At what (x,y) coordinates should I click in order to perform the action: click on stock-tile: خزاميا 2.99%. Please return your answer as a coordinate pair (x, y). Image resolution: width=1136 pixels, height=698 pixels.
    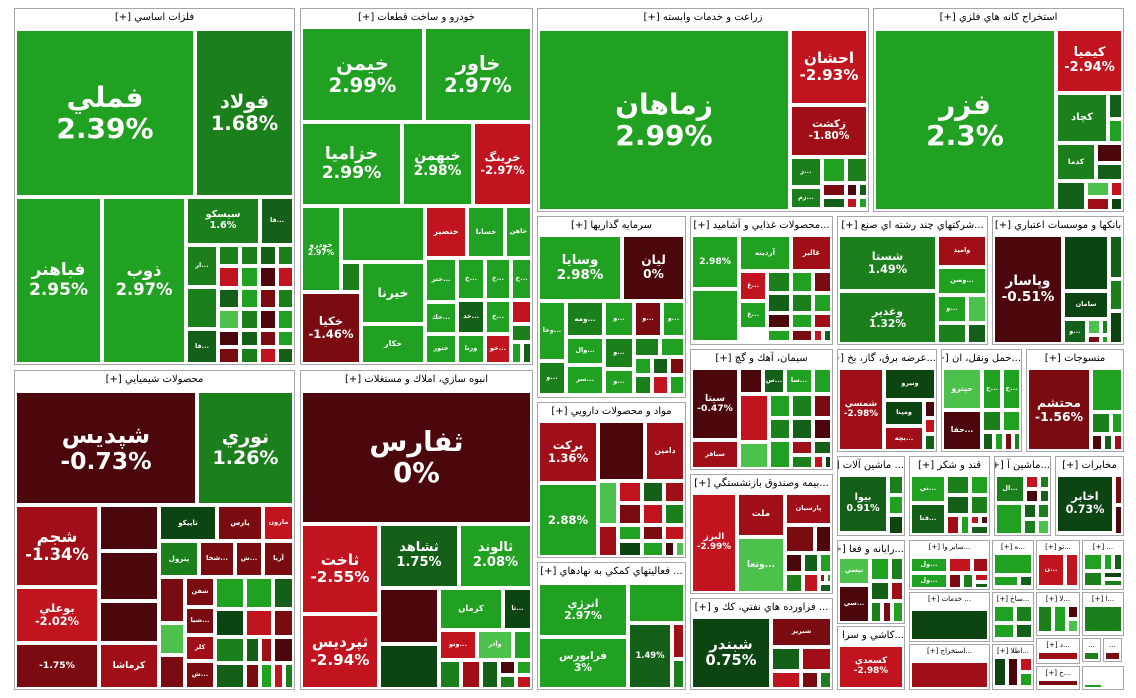
    Looking at the image, I should click on (351, 164).